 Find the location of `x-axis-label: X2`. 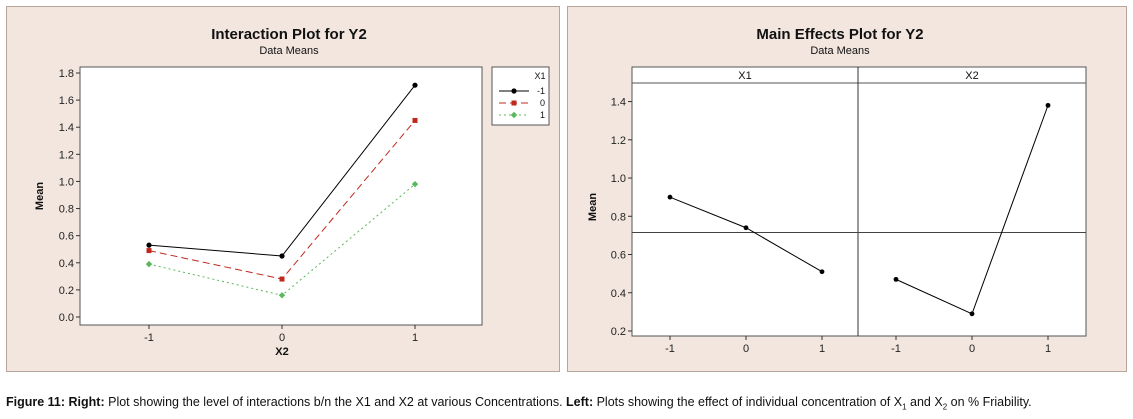

x-axis-label: X2 is located at coordinates (281, 352).